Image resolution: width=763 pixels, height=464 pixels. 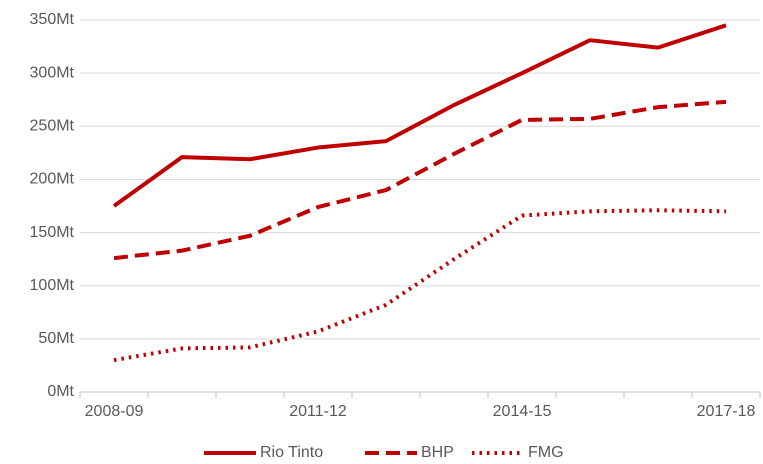 I want to click on legend: Rio Tinto BHP FMG, so click(x=384, y=452).